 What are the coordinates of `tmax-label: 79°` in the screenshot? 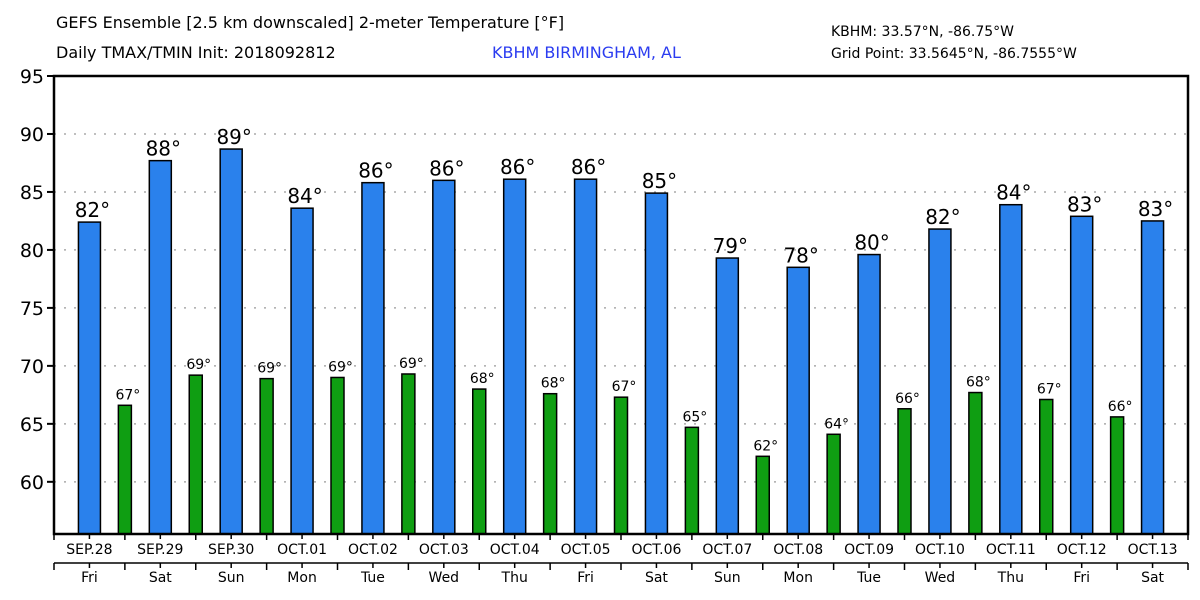 It's located at (730, 246).